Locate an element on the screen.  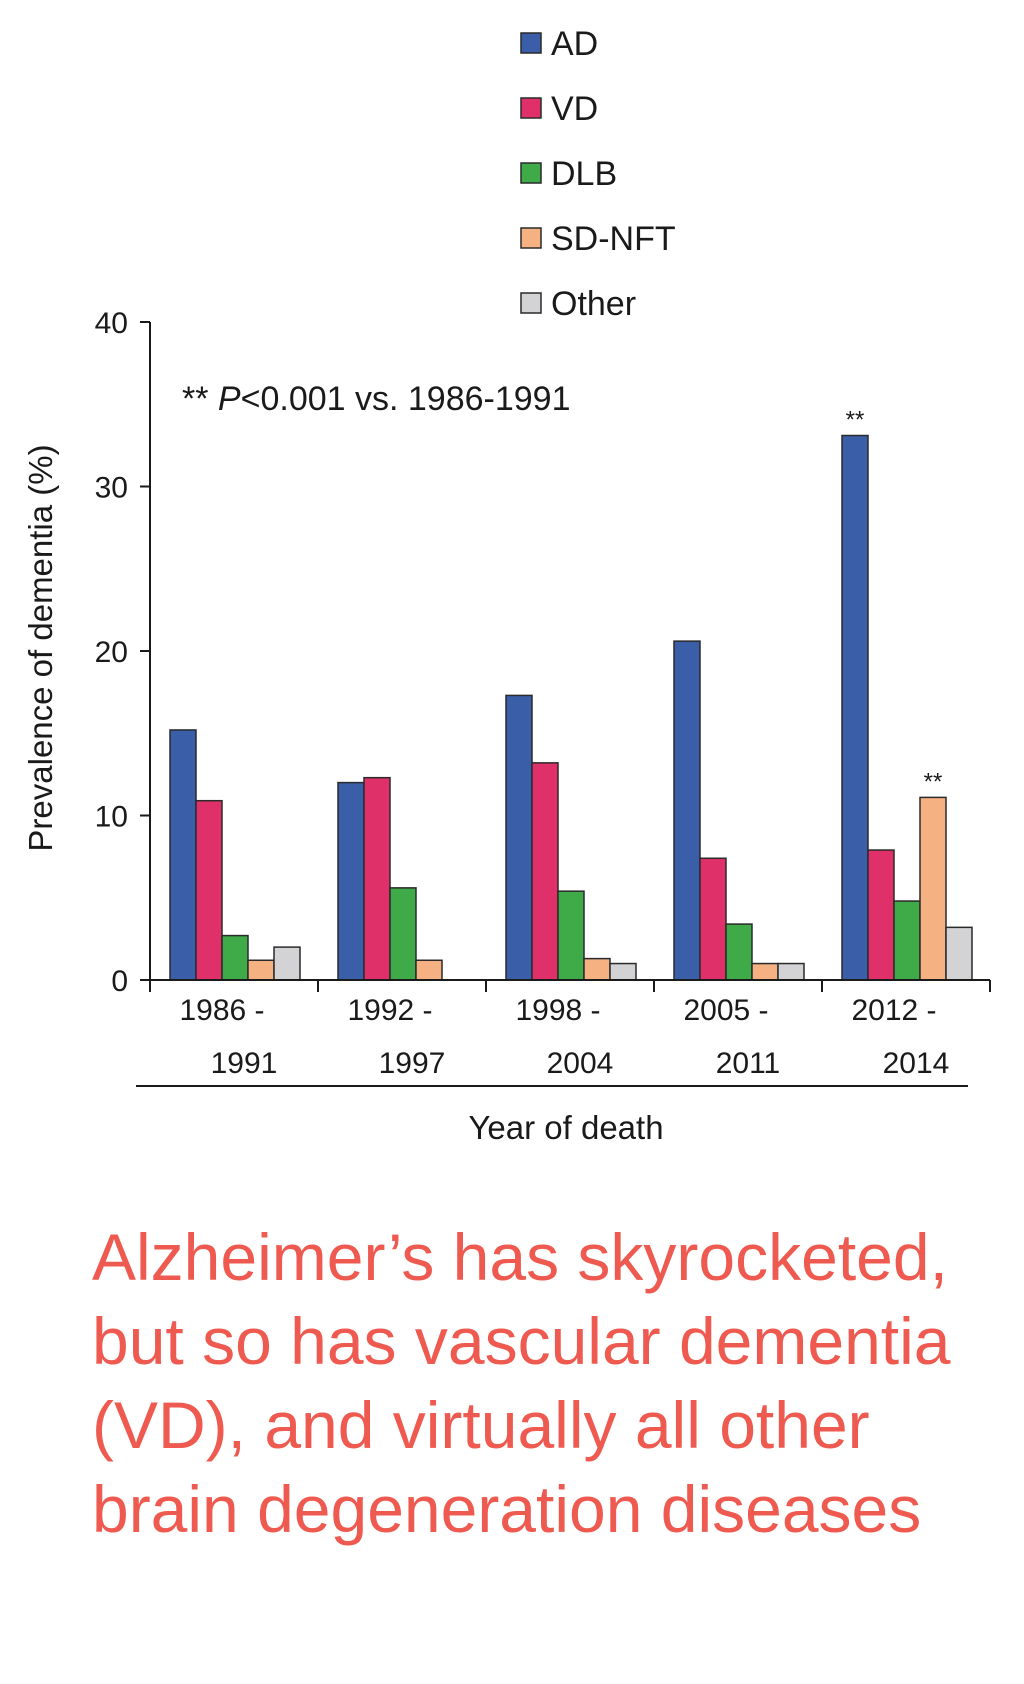
significance-mark-1: ** is located at coordinates (933, 781).